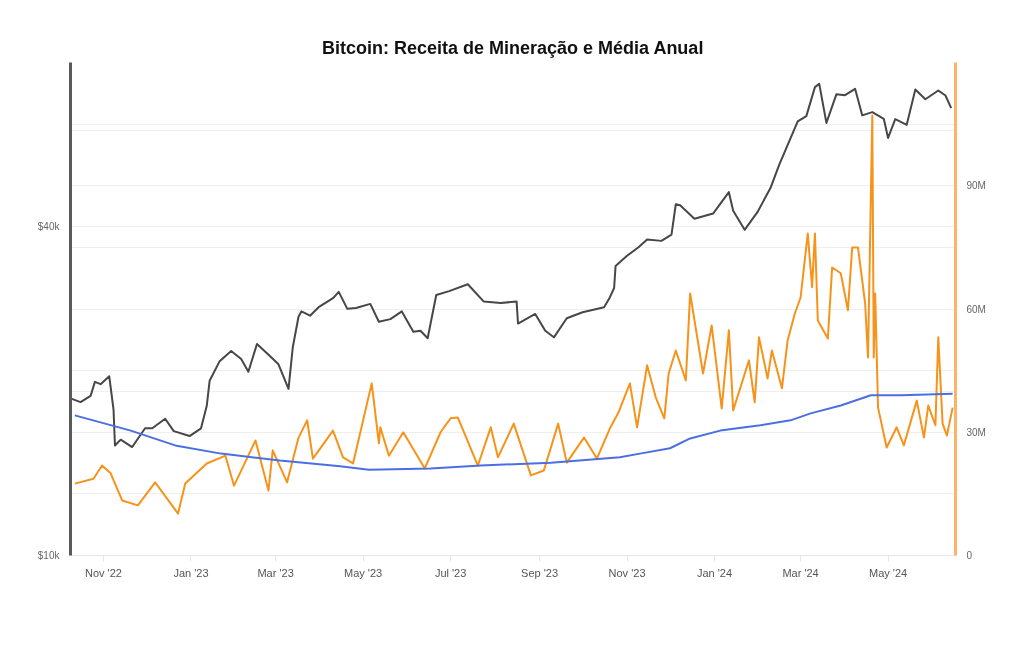 Image resolution: width=1024 pixels, height=645 pixels. Describe the element at coordinates (103, 572) in the screenshot. I see `x-tick-label: Nov '22` at that location.